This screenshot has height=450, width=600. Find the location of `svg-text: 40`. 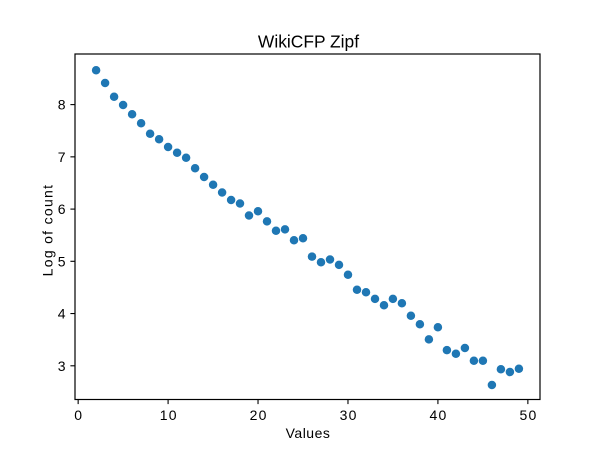

svg-text: 40 is located at coordinates (439, 415).